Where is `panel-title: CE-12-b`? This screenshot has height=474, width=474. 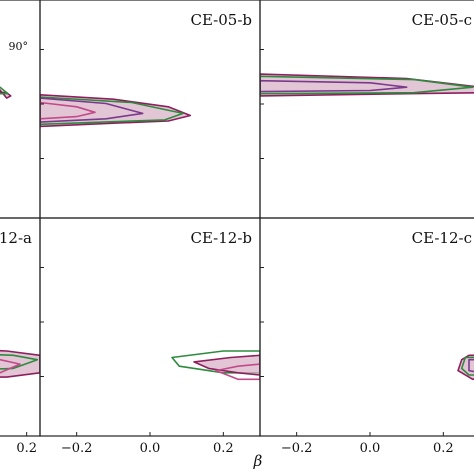
panel-title: CE-12-b is located at coordinates (221, 238).